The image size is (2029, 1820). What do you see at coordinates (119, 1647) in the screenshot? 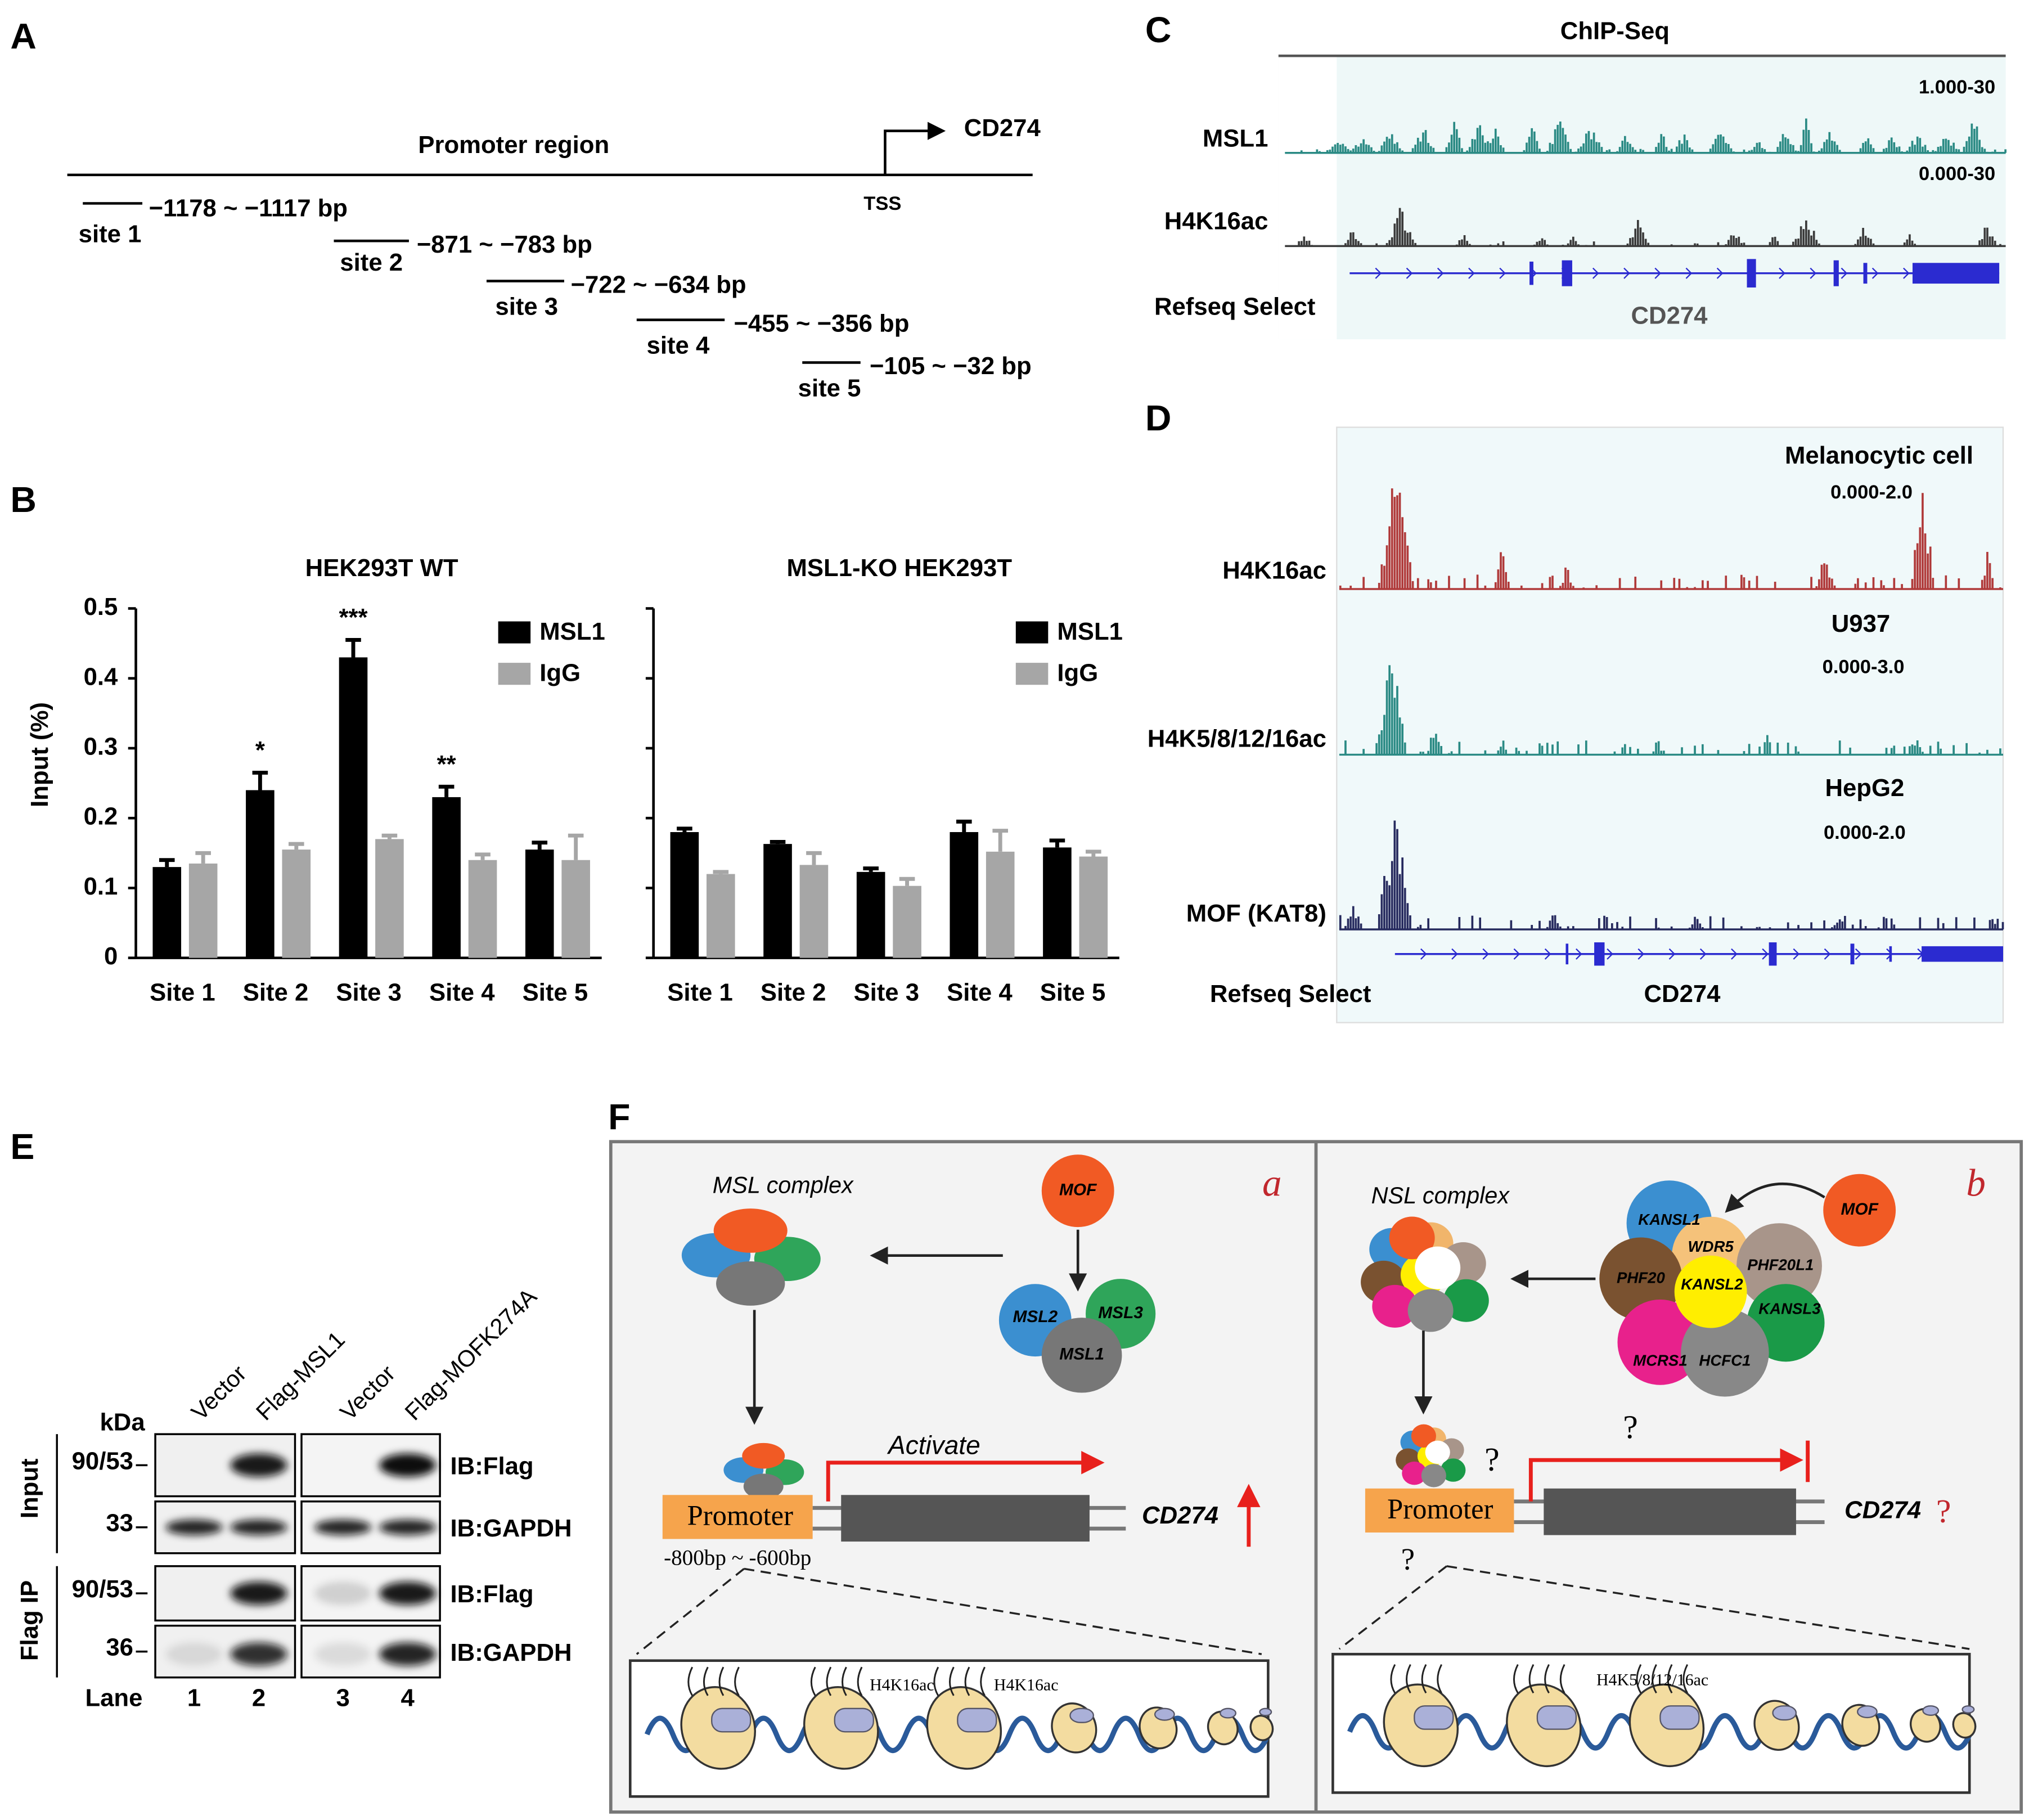
I see `kda-marker: 36` at bounding box center [119, 1647].